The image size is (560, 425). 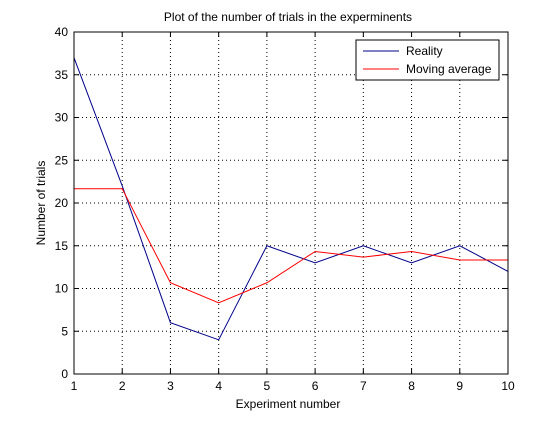 What do you see at coordinates (424, 51) in the screenshot?
I see `legend-label-reality: Reality` at bounding box center [424, 51].